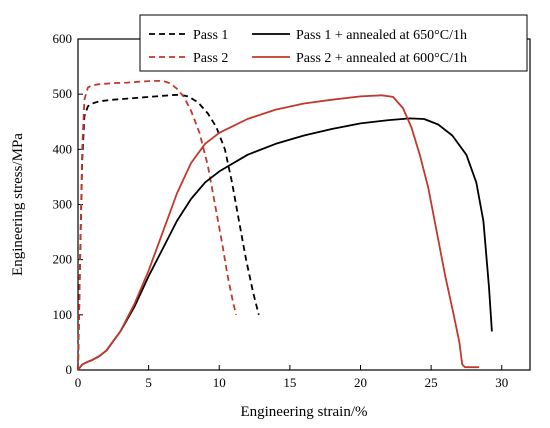  Describe the element at coordinates (431, 382) in the screenshot. I see `x-tick-label: 25` at that location.